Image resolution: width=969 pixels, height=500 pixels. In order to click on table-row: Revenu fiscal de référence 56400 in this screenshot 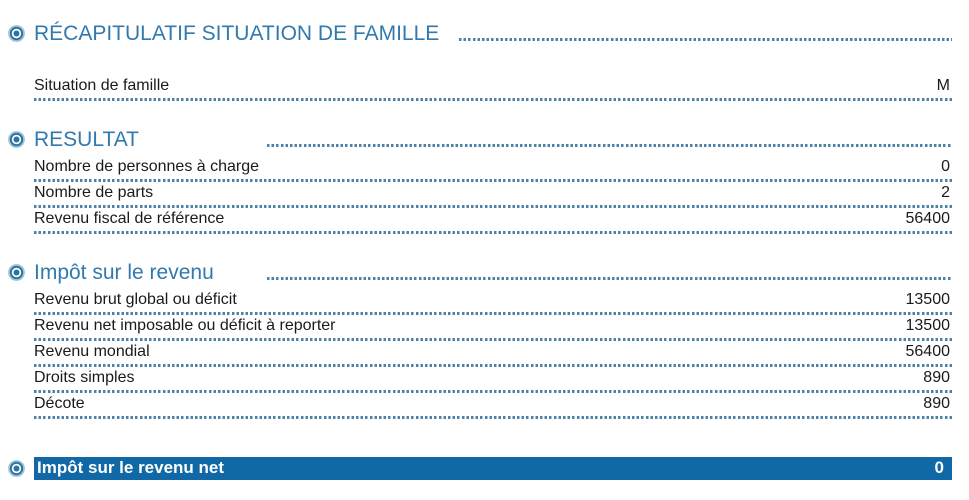, I will do `click(493, 221)`.